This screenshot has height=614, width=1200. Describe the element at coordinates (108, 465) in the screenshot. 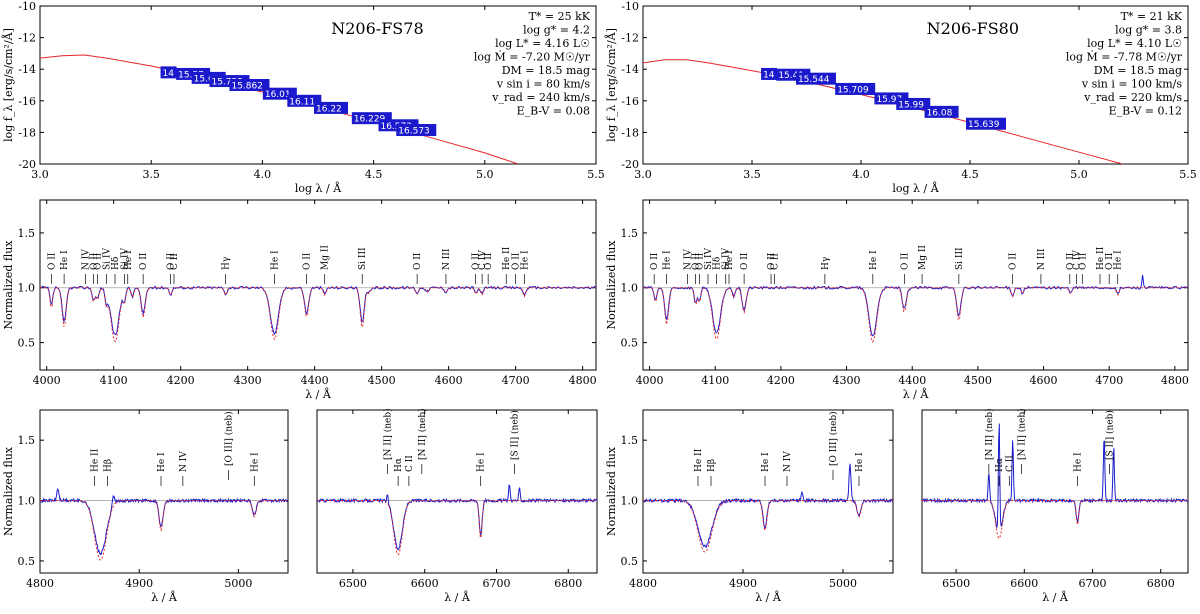

I see `line-id-label: Hβ` at that location.